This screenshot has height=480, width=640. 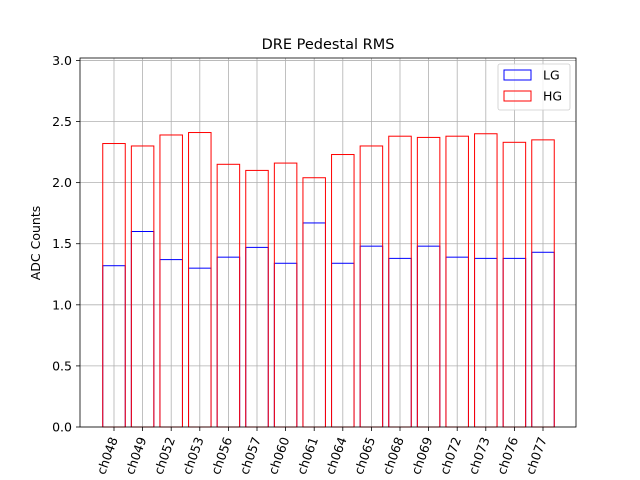 I want to click on y-tick-label: 3.0, so click(x=62, y=60).